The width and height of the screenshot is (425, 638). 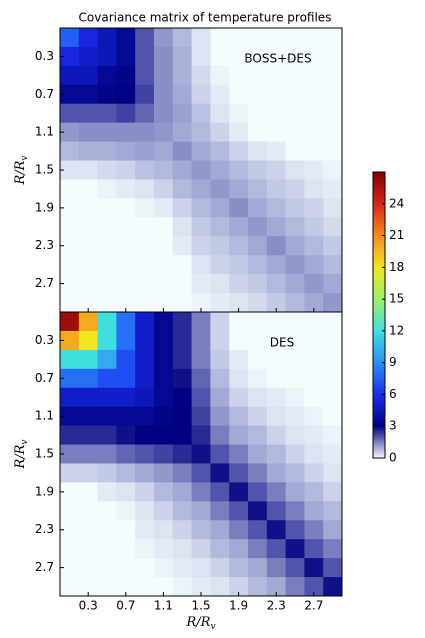 I want to click on x-axis-label: R/Rv, so click(x=200, y=623).